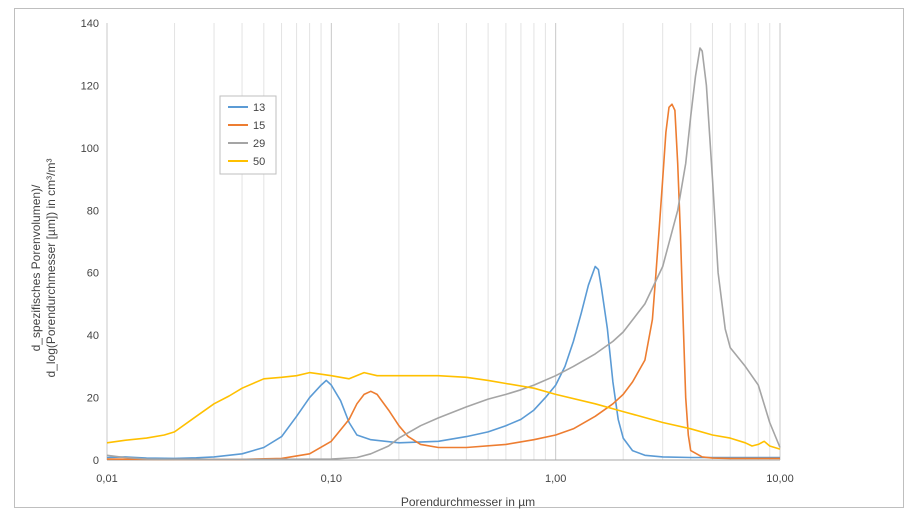 This screenshot has height=516, width=912. Describe the element at coordinates (90, 242) in the screenshot. I see `y-tick-labels: 0 20 40 60 80 100 120 140` at that location.